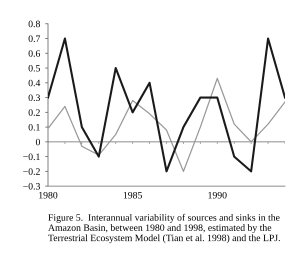 Image resolution: width=300 pixels, height=264 pixels. Describe the element at coordinates (217, 195) in the screenshot. I see `x-tick-label: 1990` at that location.